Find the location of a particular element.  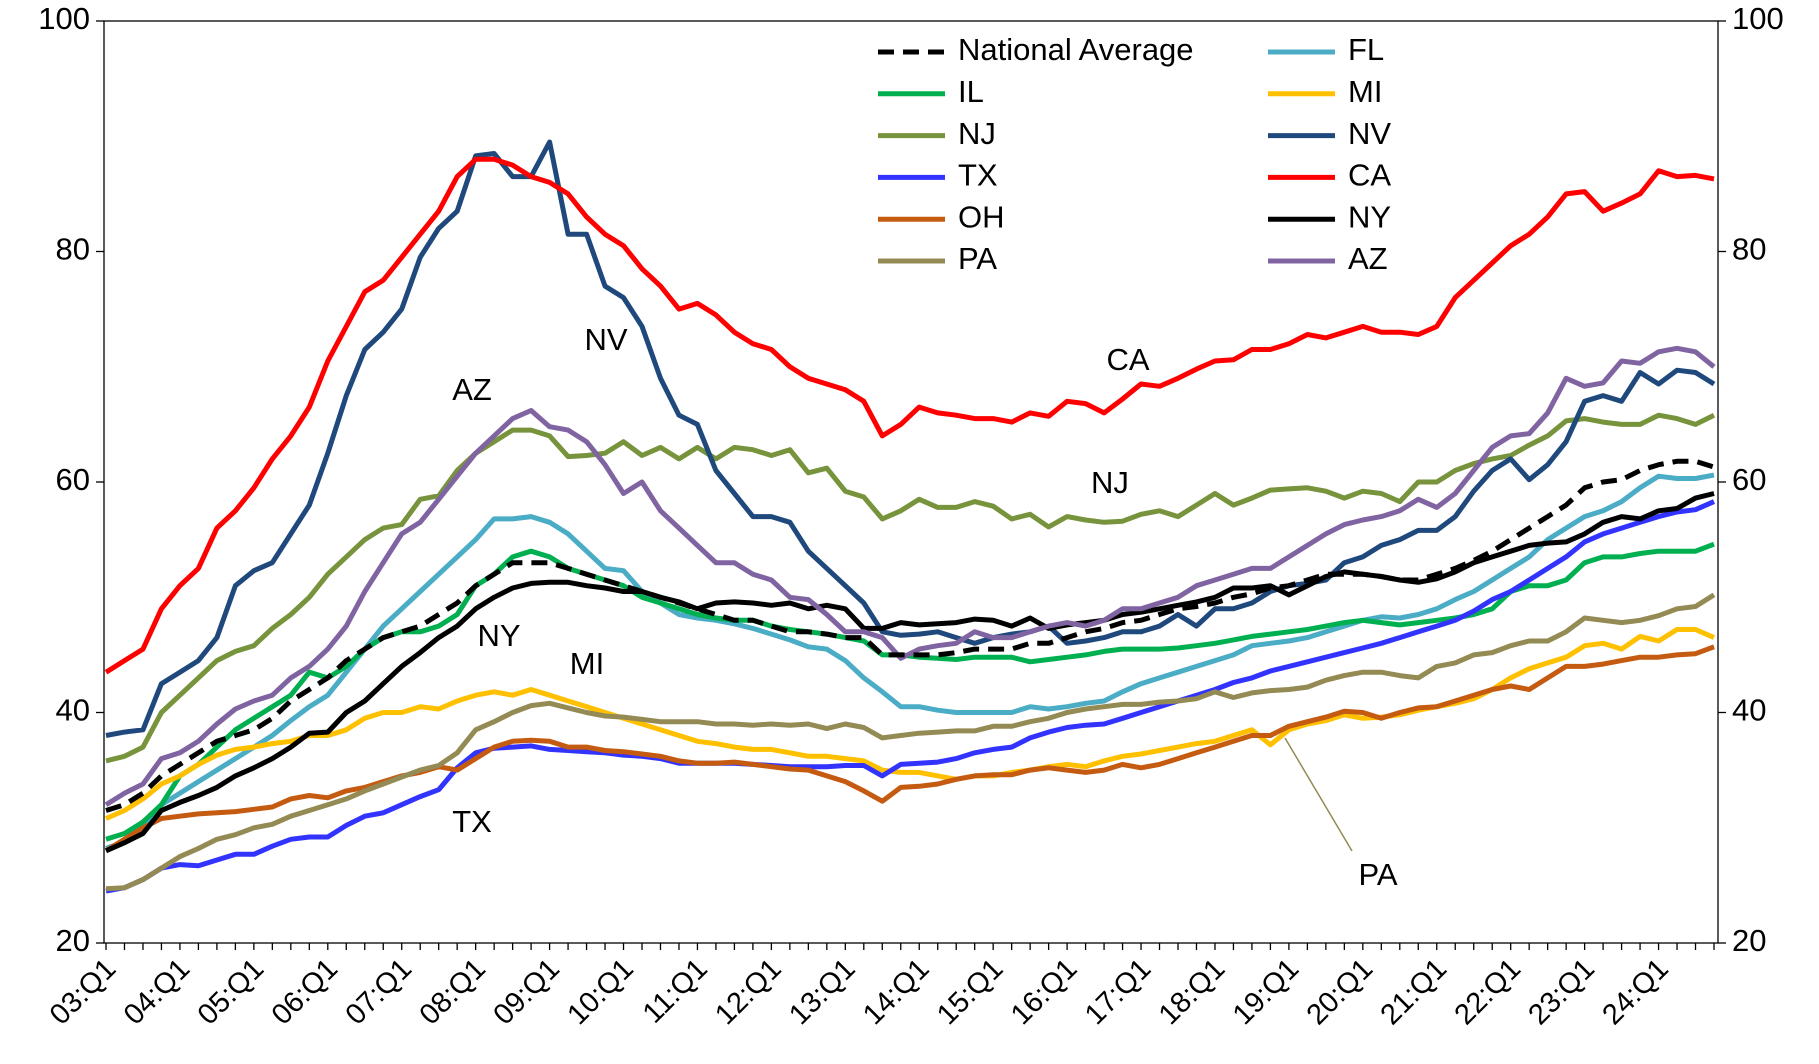

legend-label: MI is located at coordinates (1365, 91).